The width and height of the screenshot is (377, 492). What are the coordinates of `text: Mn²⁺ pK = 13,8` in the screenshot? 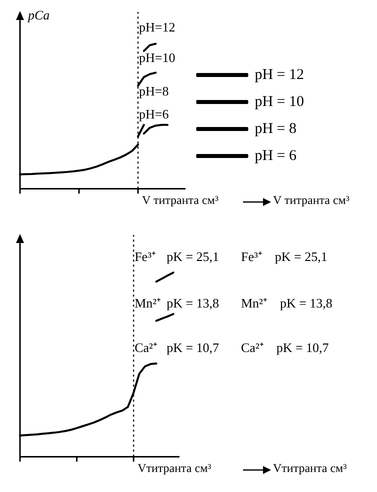 It's located at (286, 303).